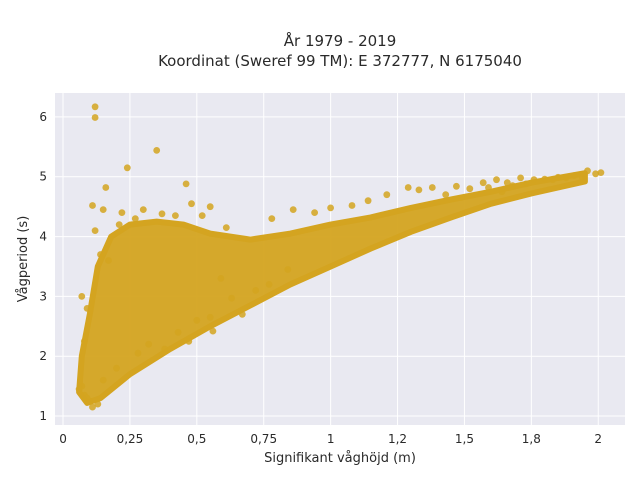 The height and width of the screenshot is (480, 640). Describe the element at coordinates (43, 177) in the screenshot. I see `y-tick-label: 5` at that location.